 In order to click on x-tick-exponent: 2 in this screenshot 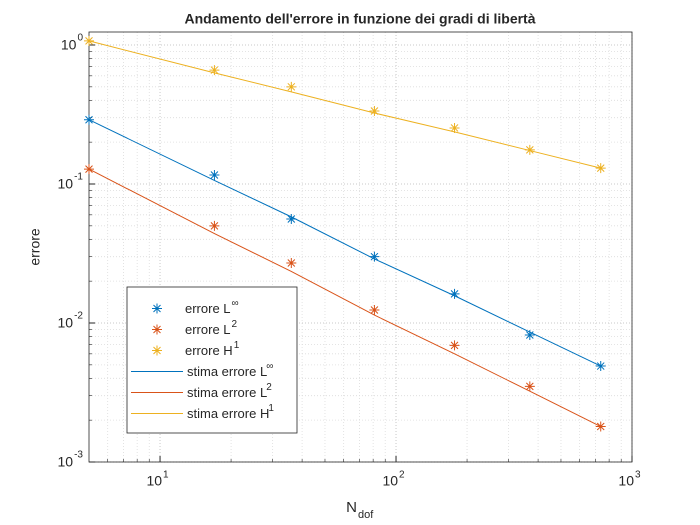, I will do `click(402, 475)`.